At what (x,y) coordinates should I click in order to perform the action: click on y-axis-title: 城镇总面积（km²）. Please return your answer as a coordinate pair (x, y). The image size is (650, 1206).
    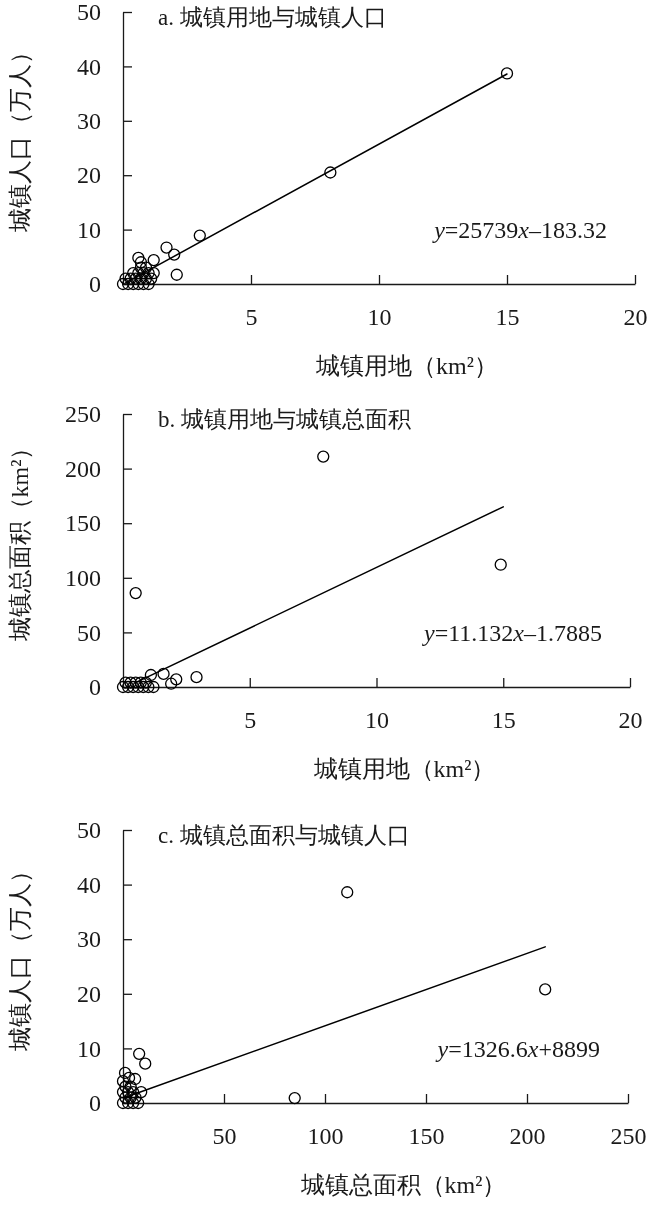
    Looking at the image, I should click on (19, 539).